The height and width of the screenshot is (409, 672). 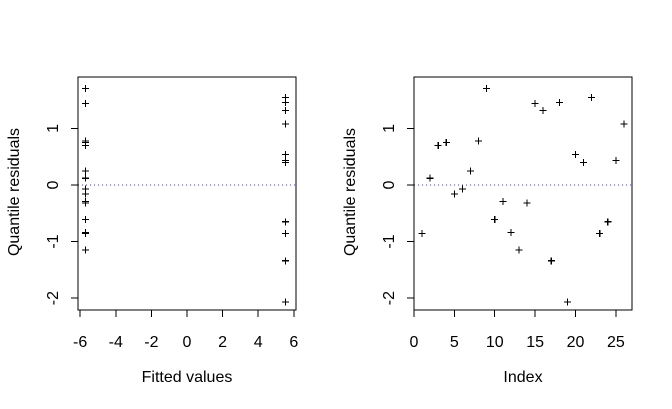 What do you see at coordinates (576, 342) in the screenshot?
I see `x-tick-label: 20` at bounding box center [576, 342].